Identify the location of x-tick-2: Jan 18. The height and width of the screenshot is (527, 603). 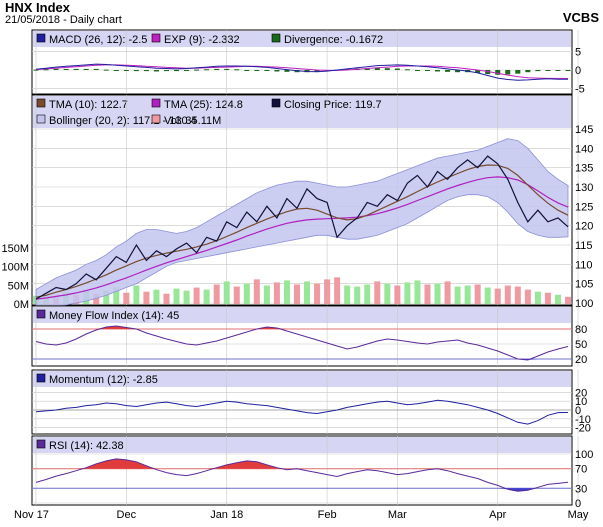
(226, 515).